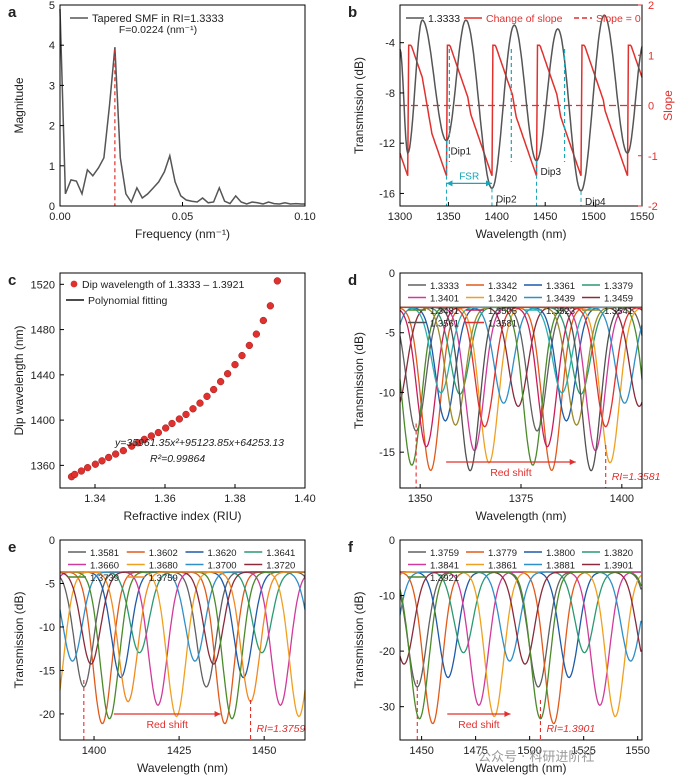 The height and width of the screenshot is (783, 685). What do you see at coordinates (52, 6) in the screenshot?
I see `y-tick-label: 5` at bounding box center [52, 6].